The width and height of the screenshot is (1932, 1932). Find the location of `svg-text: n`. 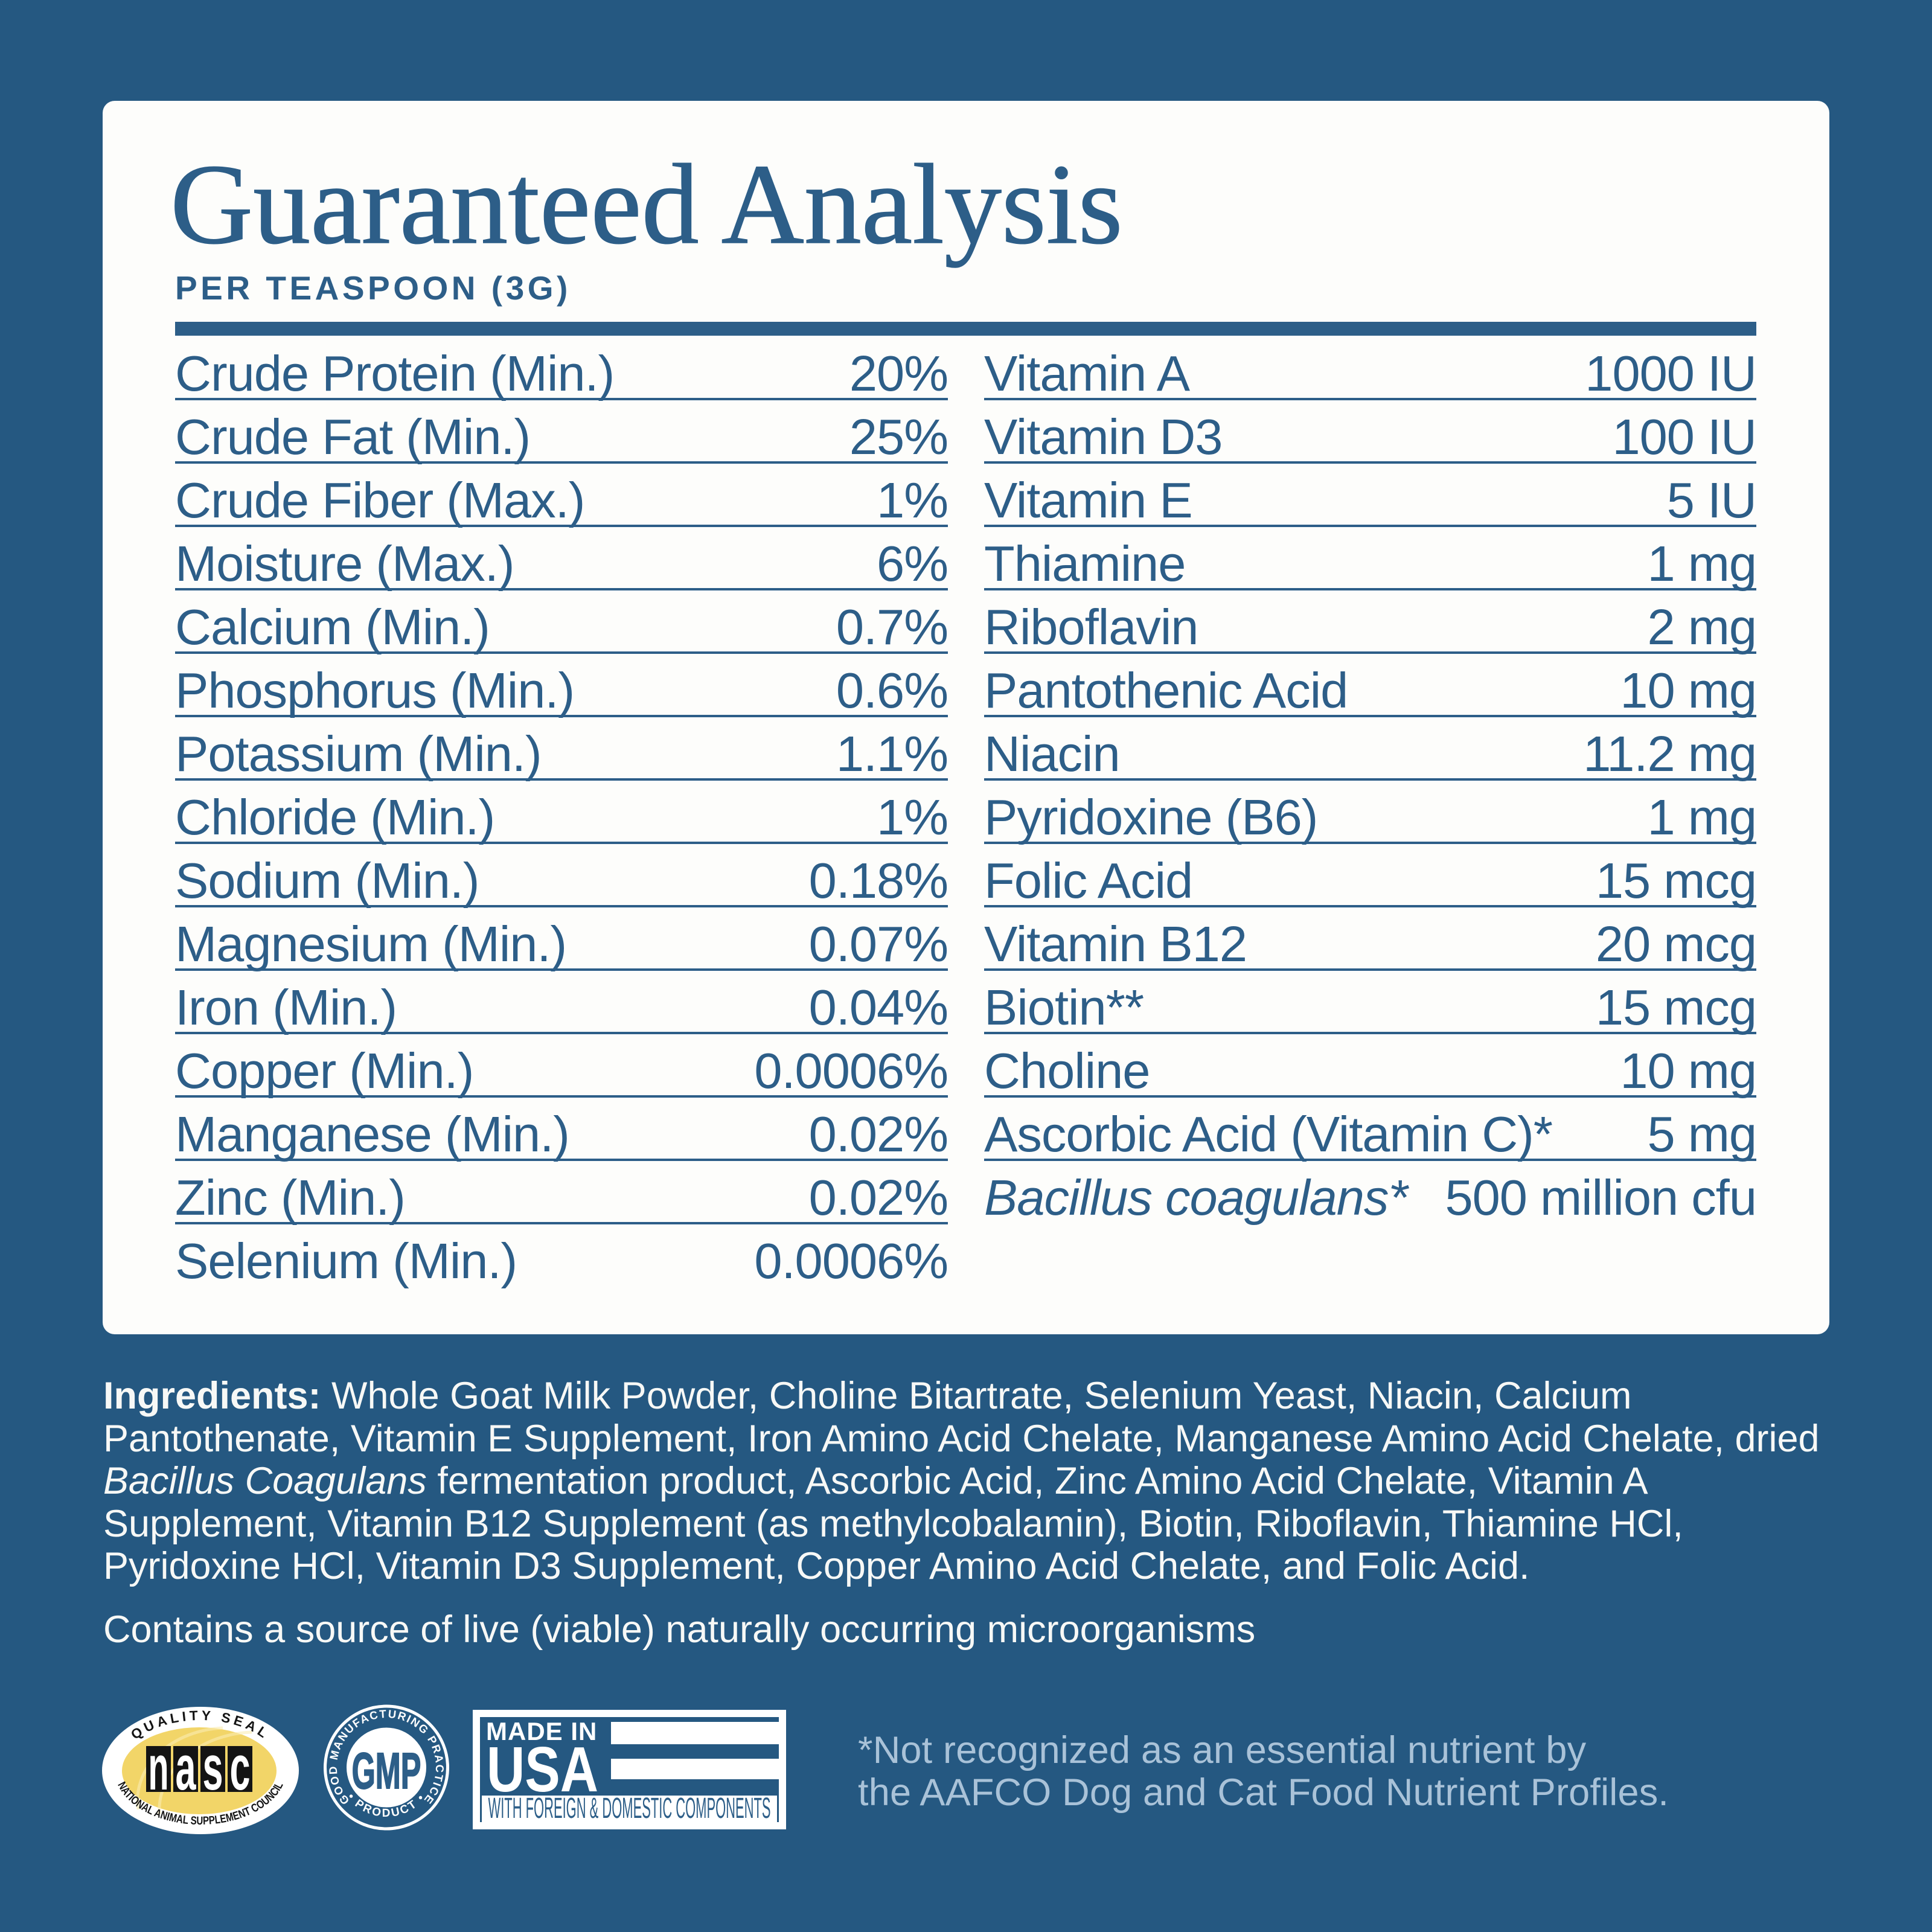

svg-text: n is located at coordinates (159, 1768).